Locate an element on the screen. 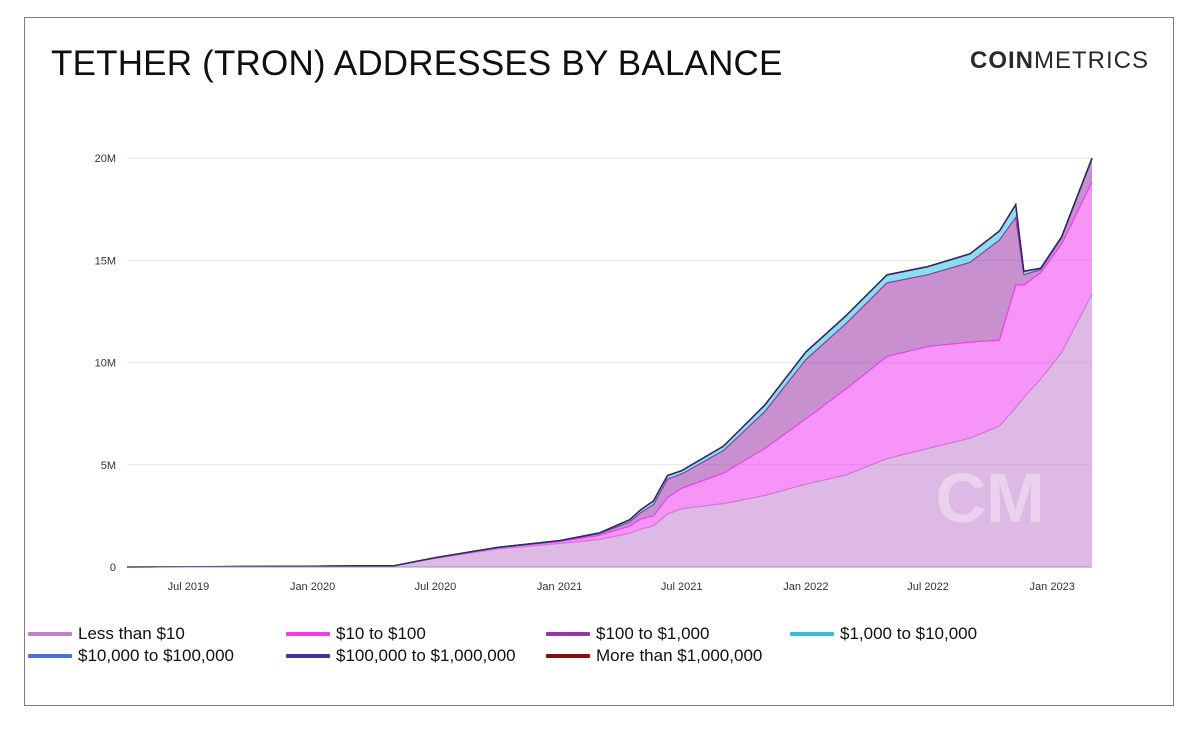 The height and width of the screenshot is (732, 1200). legend-item: $1,000 to $10,000 is located at coordinates (883, 634).